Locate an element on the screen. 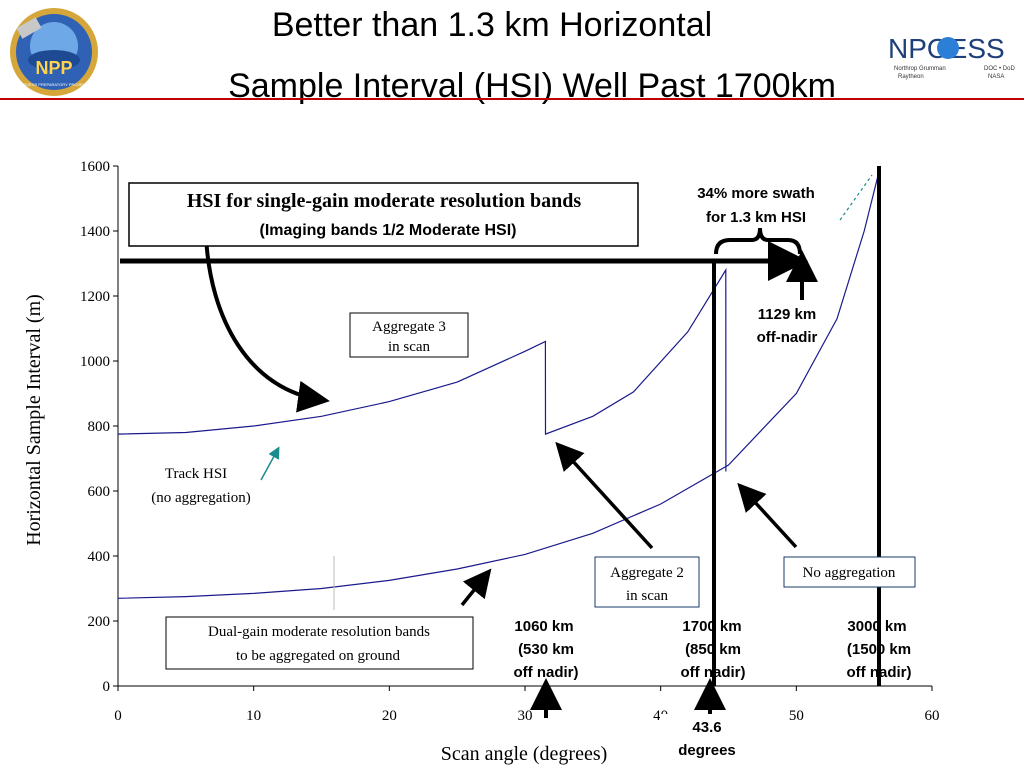  y-tick-label: 1600 is located at coordinates (95, 167).